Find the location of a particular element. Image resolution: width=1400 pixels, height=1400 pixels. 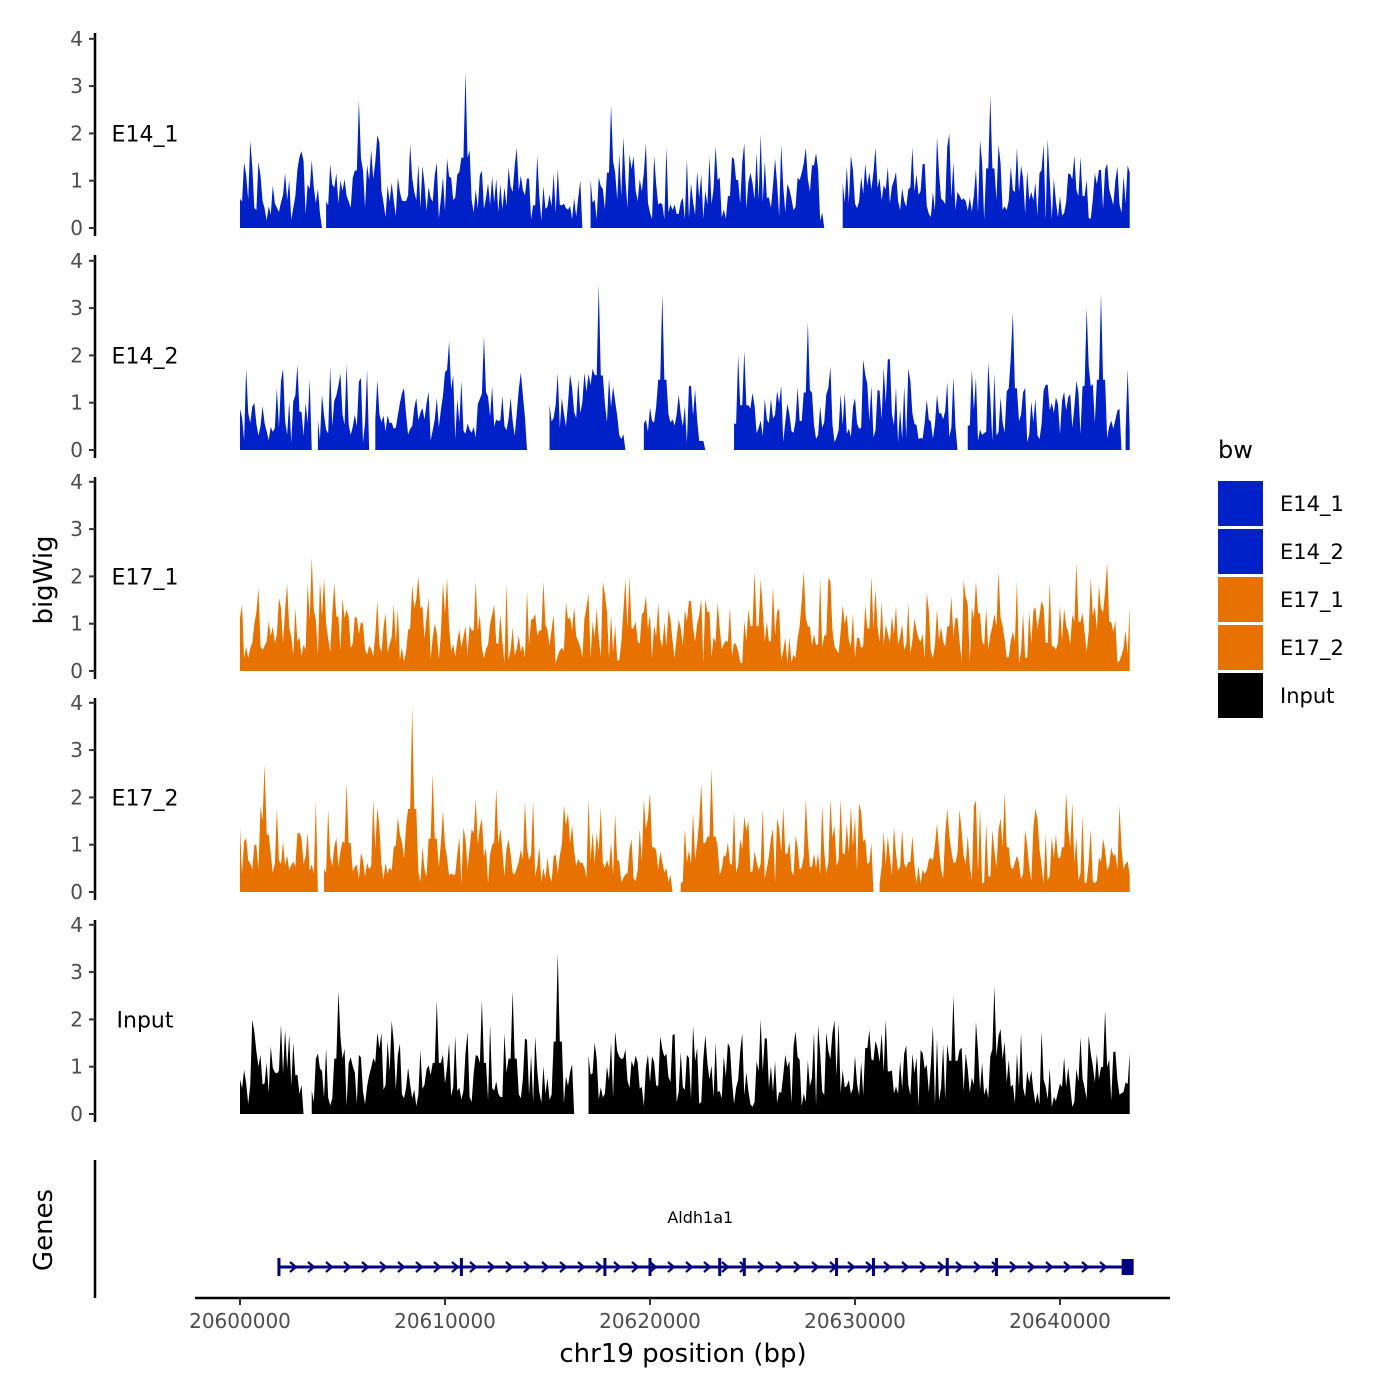

x-tick-label: 20600000 is located at coordinates (240, 1321).